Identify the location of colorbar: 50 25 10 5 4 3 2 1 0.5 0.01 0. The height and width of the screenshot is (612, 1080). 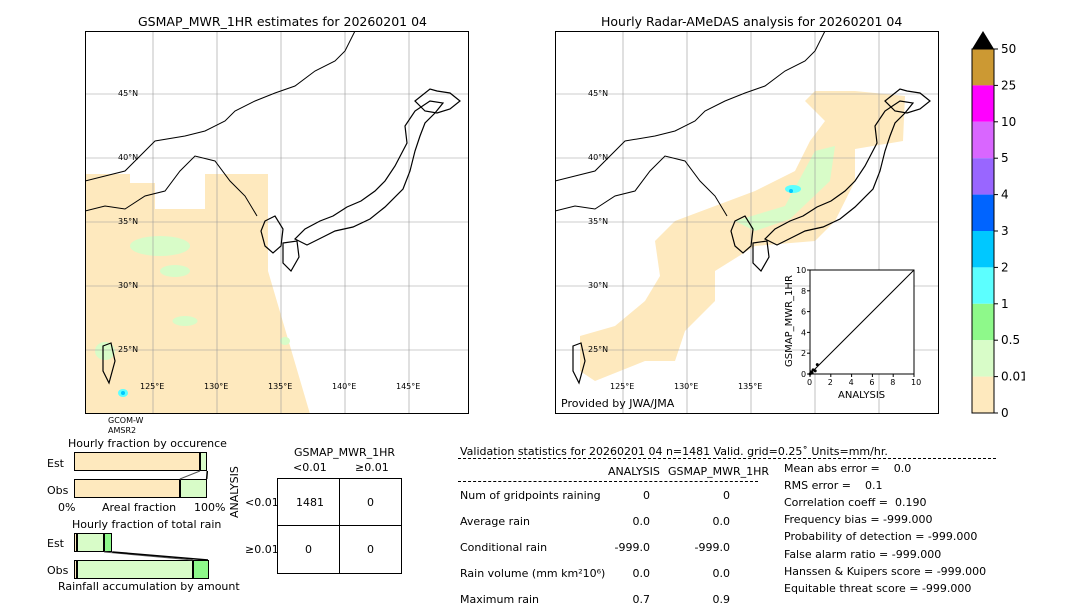
(998, 225).